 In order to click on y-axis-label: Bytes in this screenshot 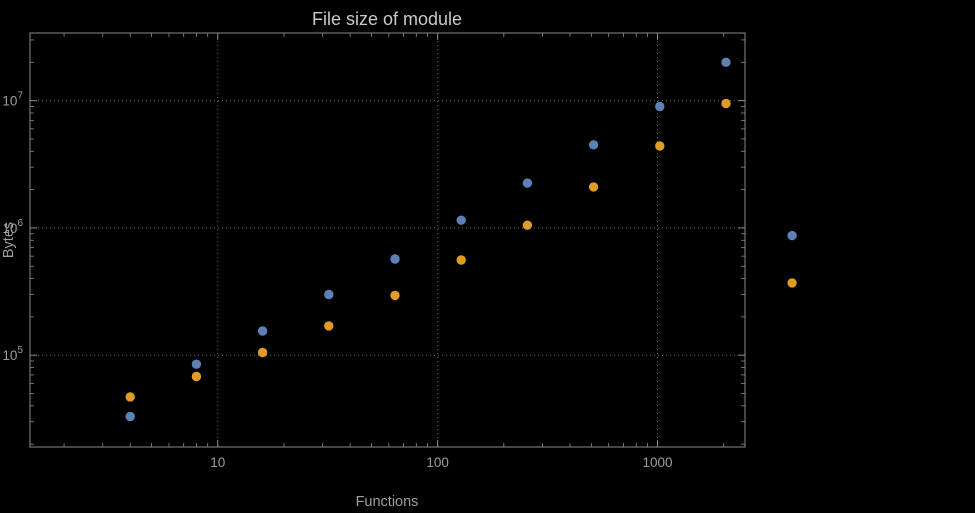, I will do `click(9, 240)`.